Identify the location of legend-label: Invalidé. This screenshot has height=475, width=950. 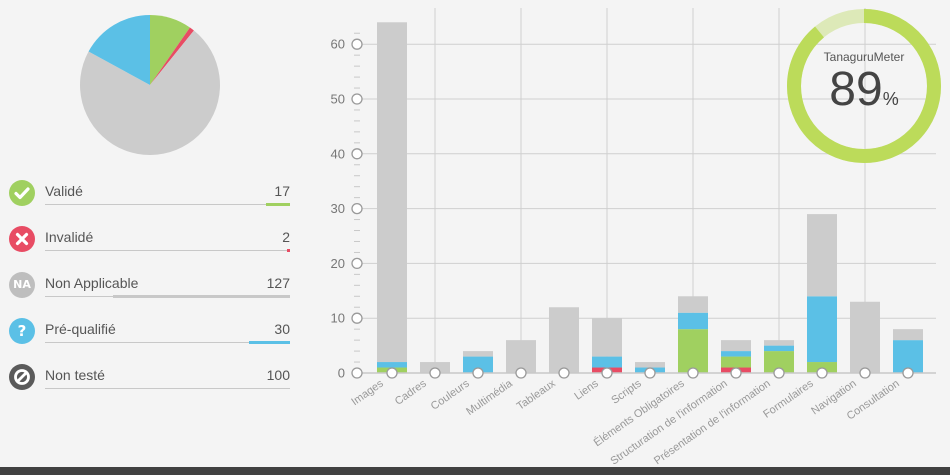
(69, 237).